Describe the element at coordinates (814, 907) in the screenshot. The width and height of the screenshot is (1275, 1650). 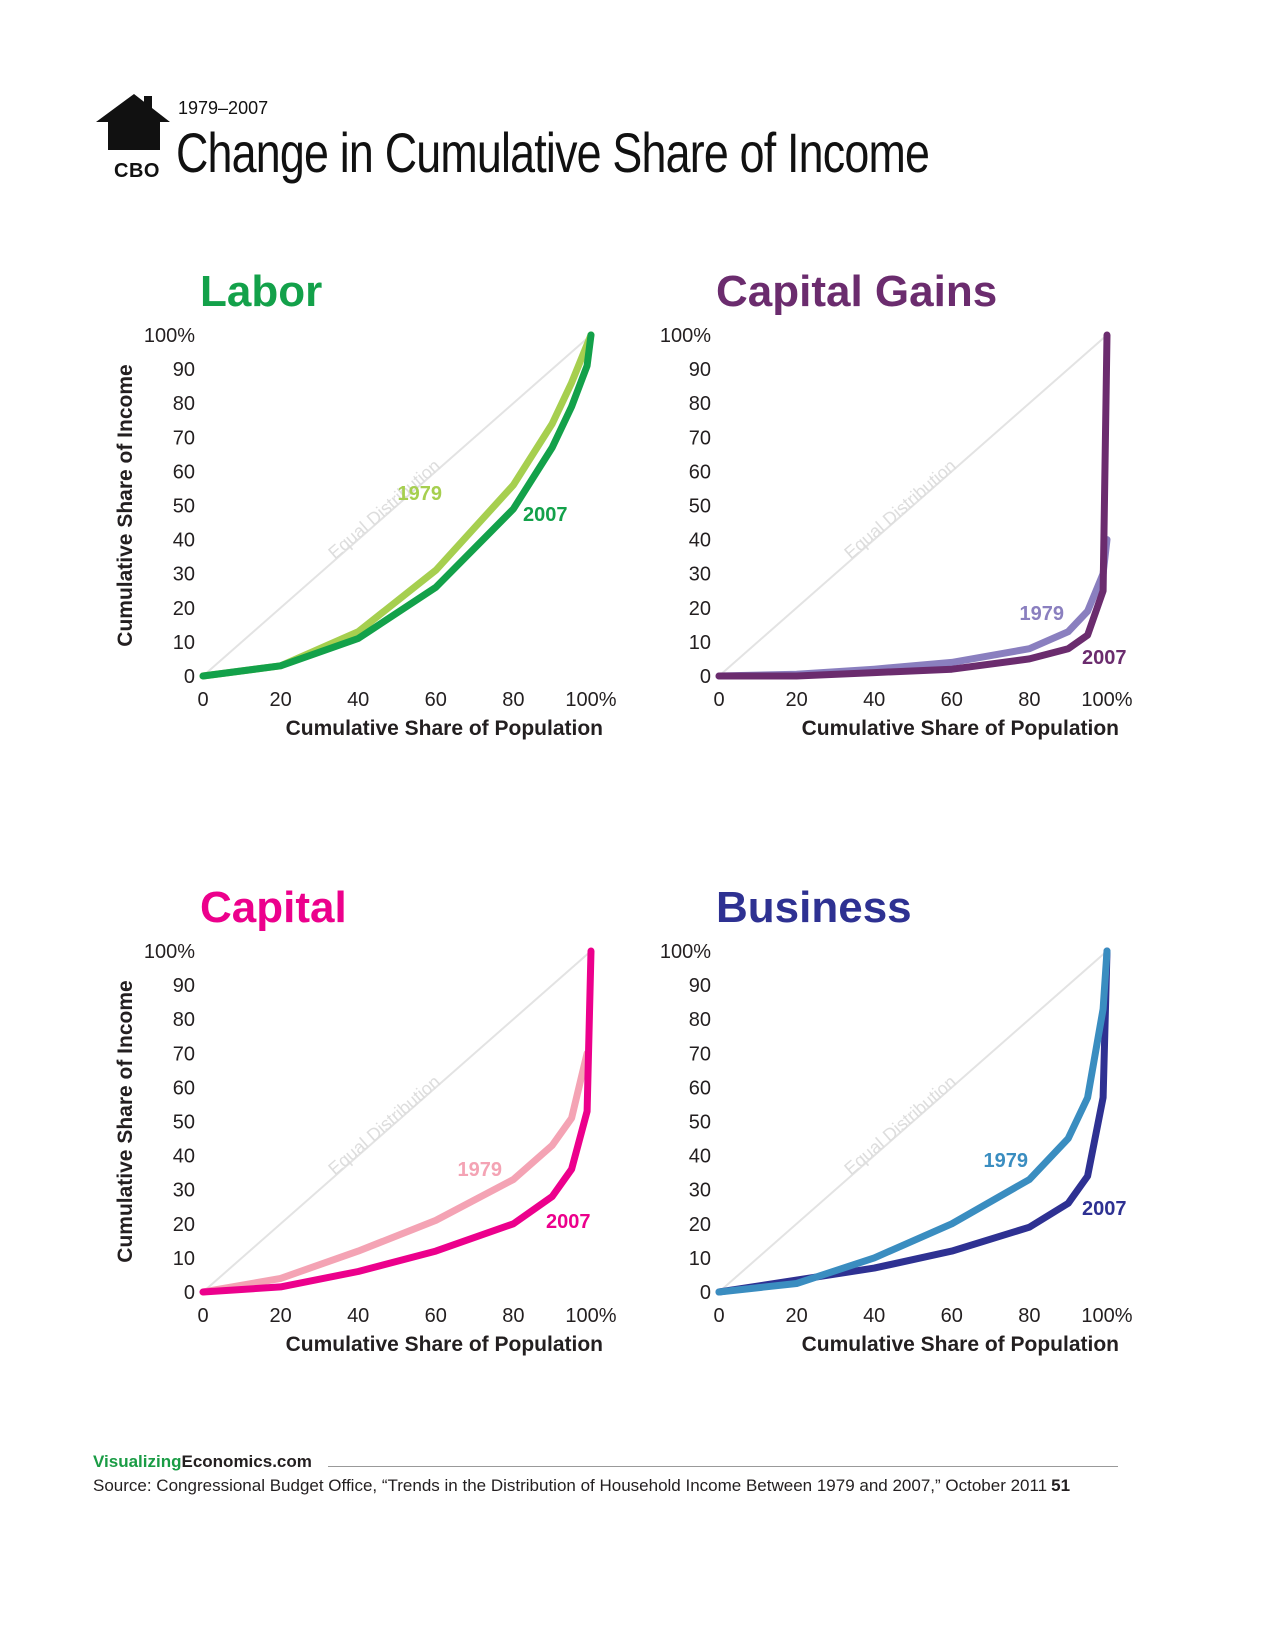
I see `chart-title: Business` at that location.